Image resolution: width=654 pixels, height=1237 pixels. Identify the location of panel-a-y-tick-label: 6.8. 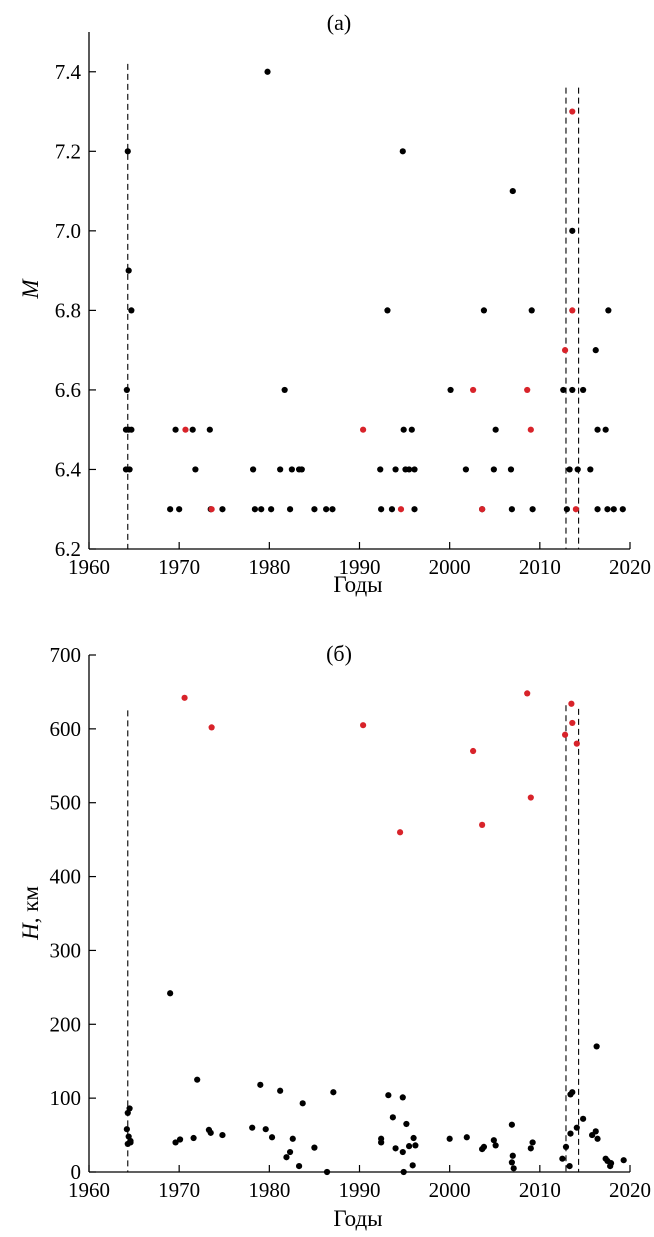
(68, 310).